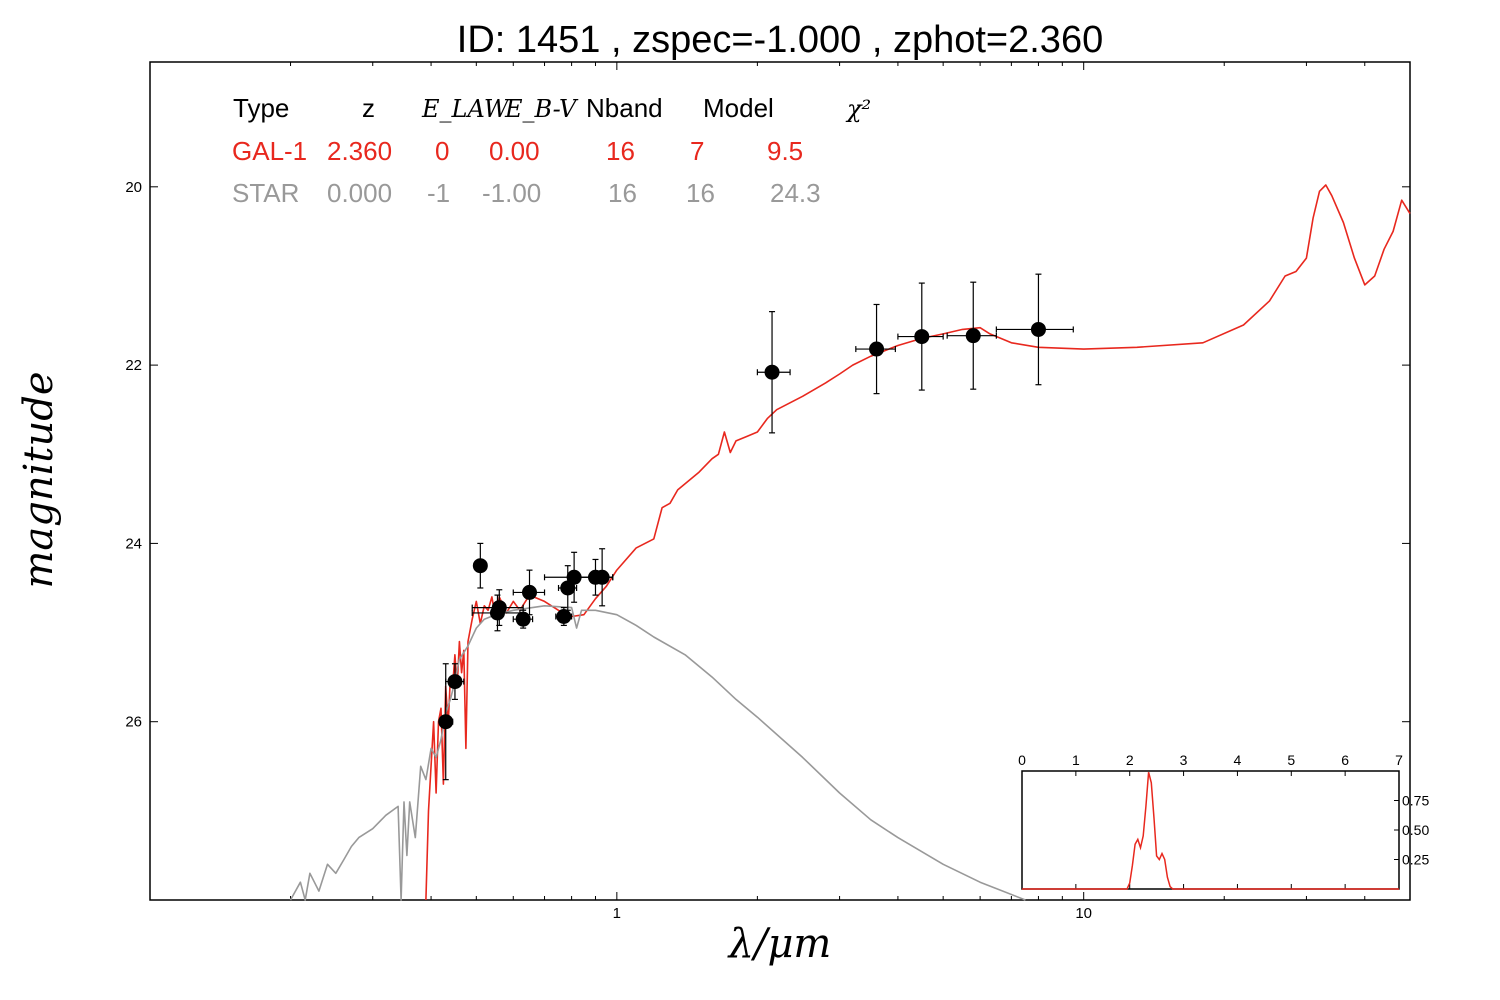 The image size is (1500, 1000). Describe the element at coordinates (133, 365) in the screenshot. I see `y-tick-label: 22` at that location.